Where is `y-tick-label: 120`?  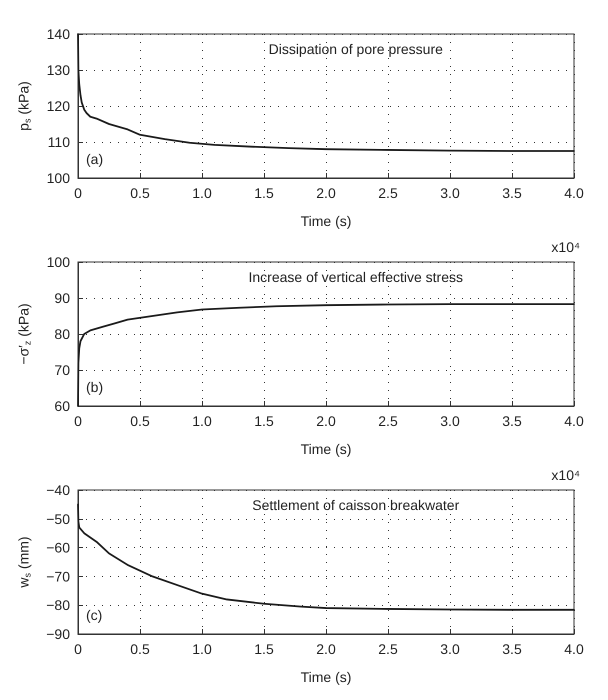
y-tick-label: 120 is located at coordinates (58, 106).